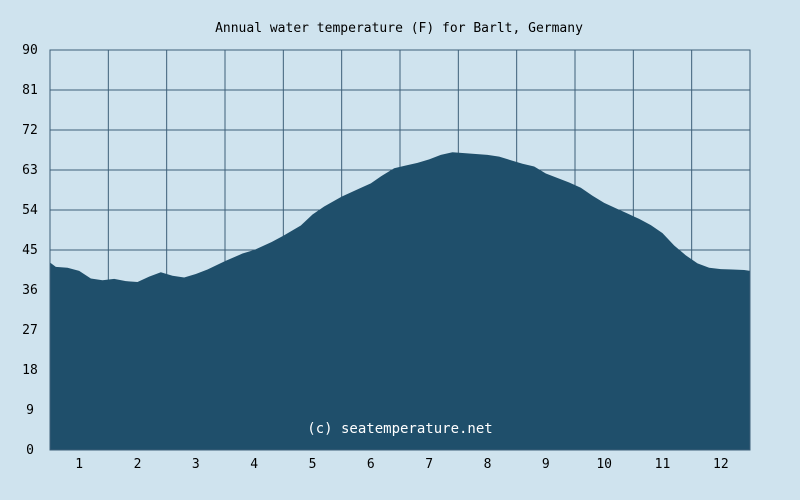 This screenshot has height=500, width=800. What do you see at coordinates (663, 464) in the screenshot?
I see `x-tick-label: 11` at bounding box center [663, 464].